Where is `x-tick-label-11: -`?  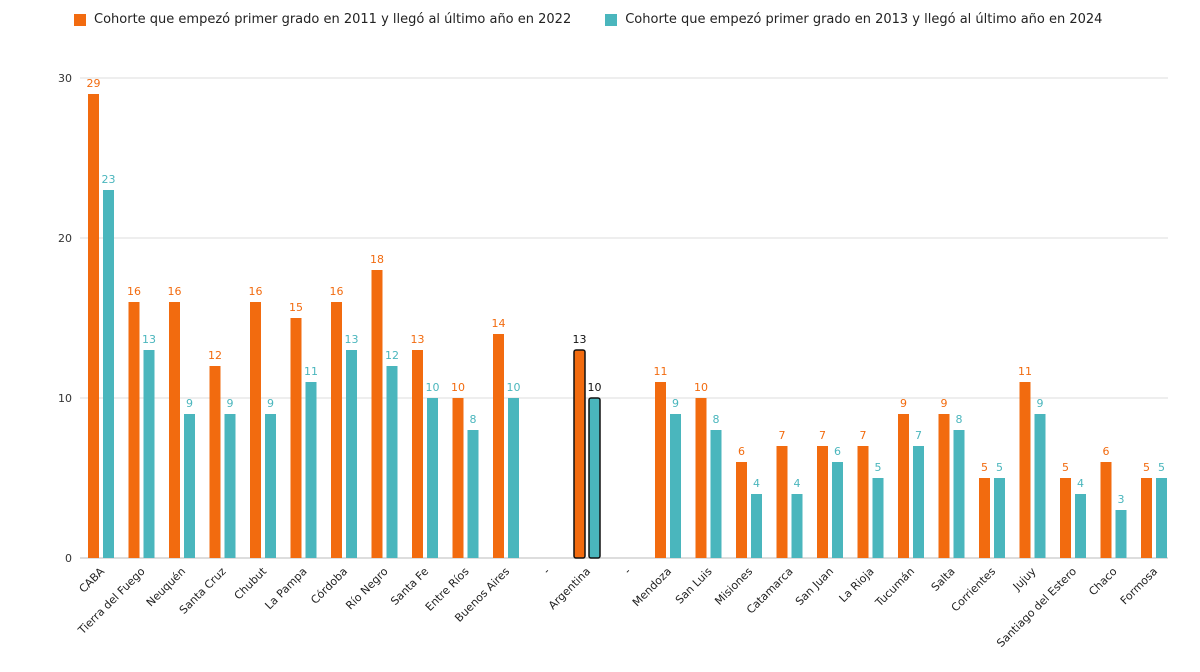
x-tick-label-11: - is located at coordinates (547, 571).